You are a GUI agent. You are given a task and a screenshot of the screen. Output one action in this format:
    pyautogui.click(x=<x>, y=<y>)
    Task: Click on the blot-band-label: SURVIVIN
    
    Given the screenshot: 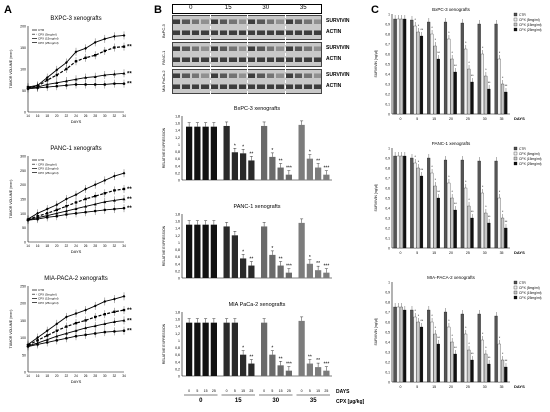 What is the action you would take?
    pyautogui.click(x=338, y=21)
    